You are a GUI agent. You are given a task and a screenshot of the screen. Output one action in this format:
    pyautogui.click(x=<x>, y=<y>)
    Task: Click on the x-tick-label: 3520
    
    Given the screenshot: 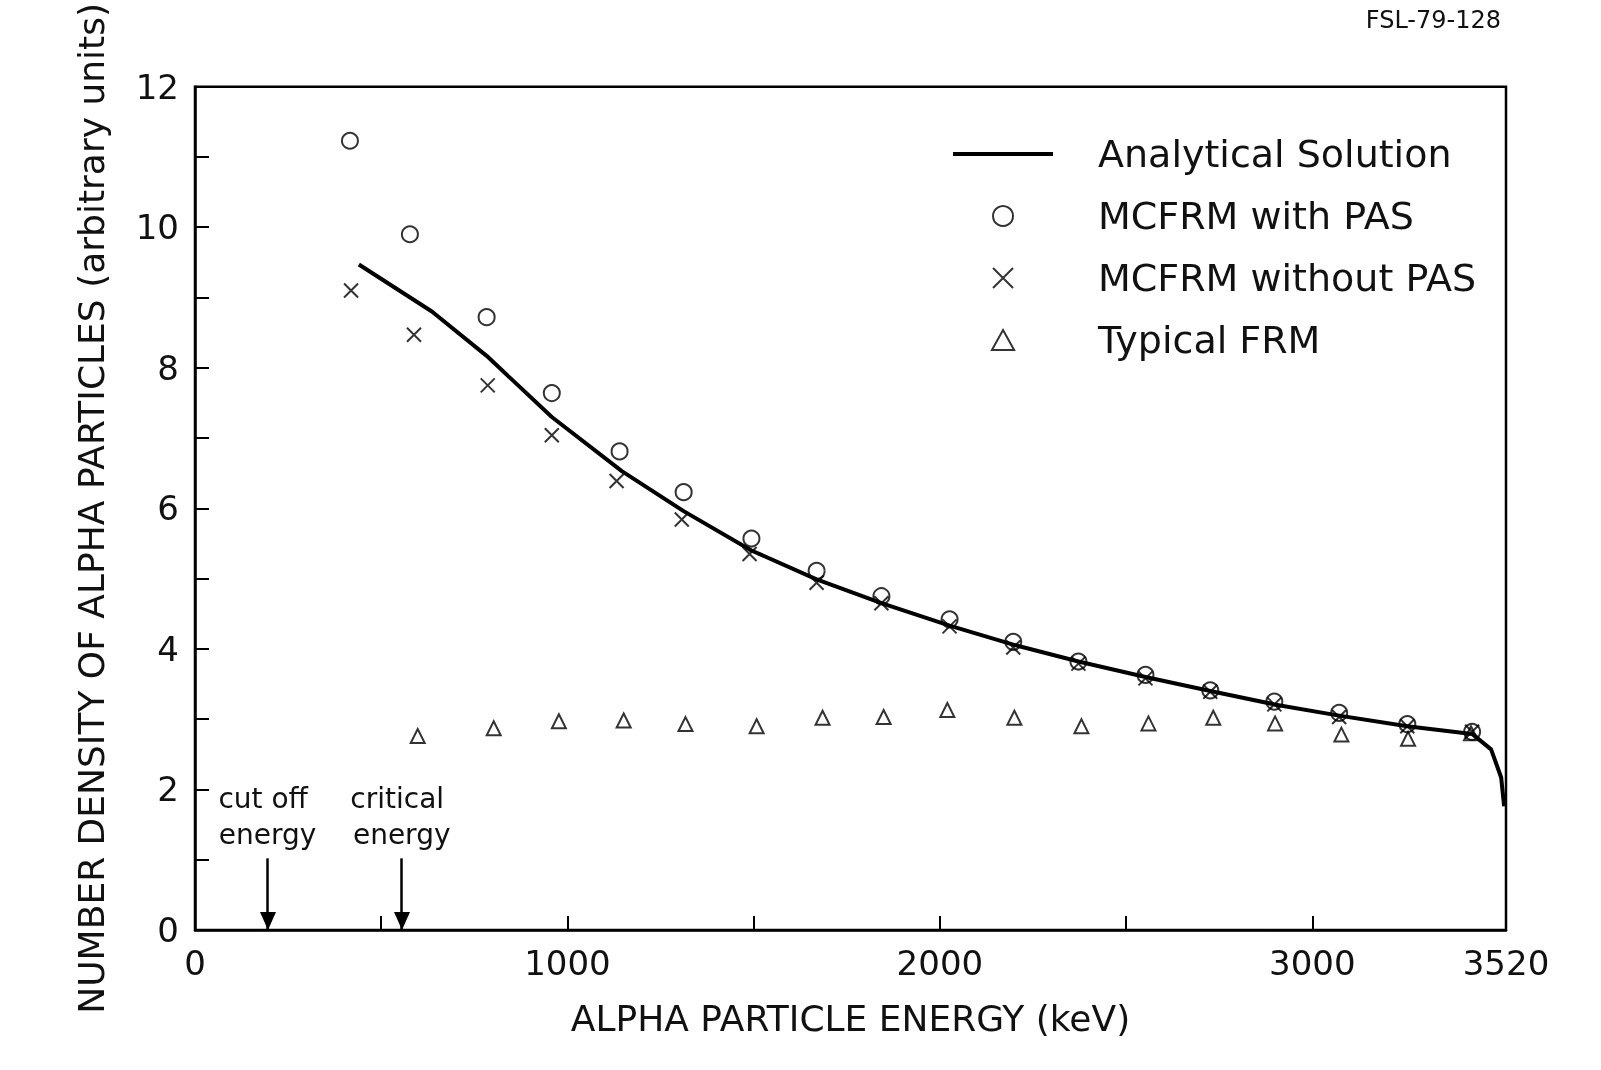 What is the action you would take?
    pyautogui.click(x=1506, y=963)
    